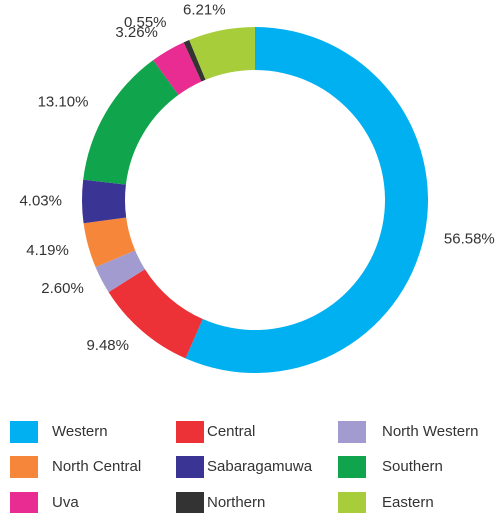 This screenshot has height=513, width=501. Describe the element at coordinates (145, 22) in the screenshot. I see `value-label: 0.55%` at that location.